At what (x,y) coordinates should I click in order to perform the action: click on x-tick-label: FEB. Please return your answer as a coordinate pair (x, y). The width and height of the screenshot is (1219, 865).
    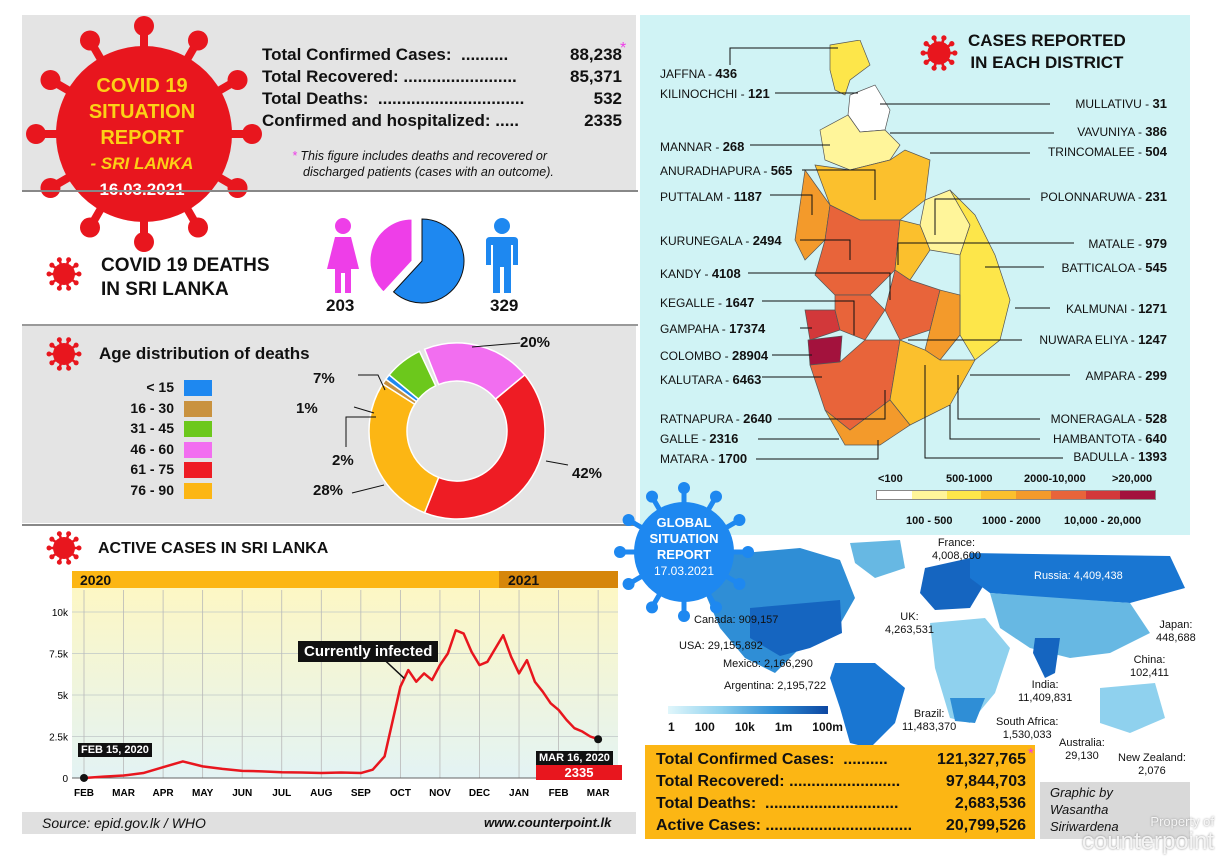
    Looking at the image, I should click on (559, 793).